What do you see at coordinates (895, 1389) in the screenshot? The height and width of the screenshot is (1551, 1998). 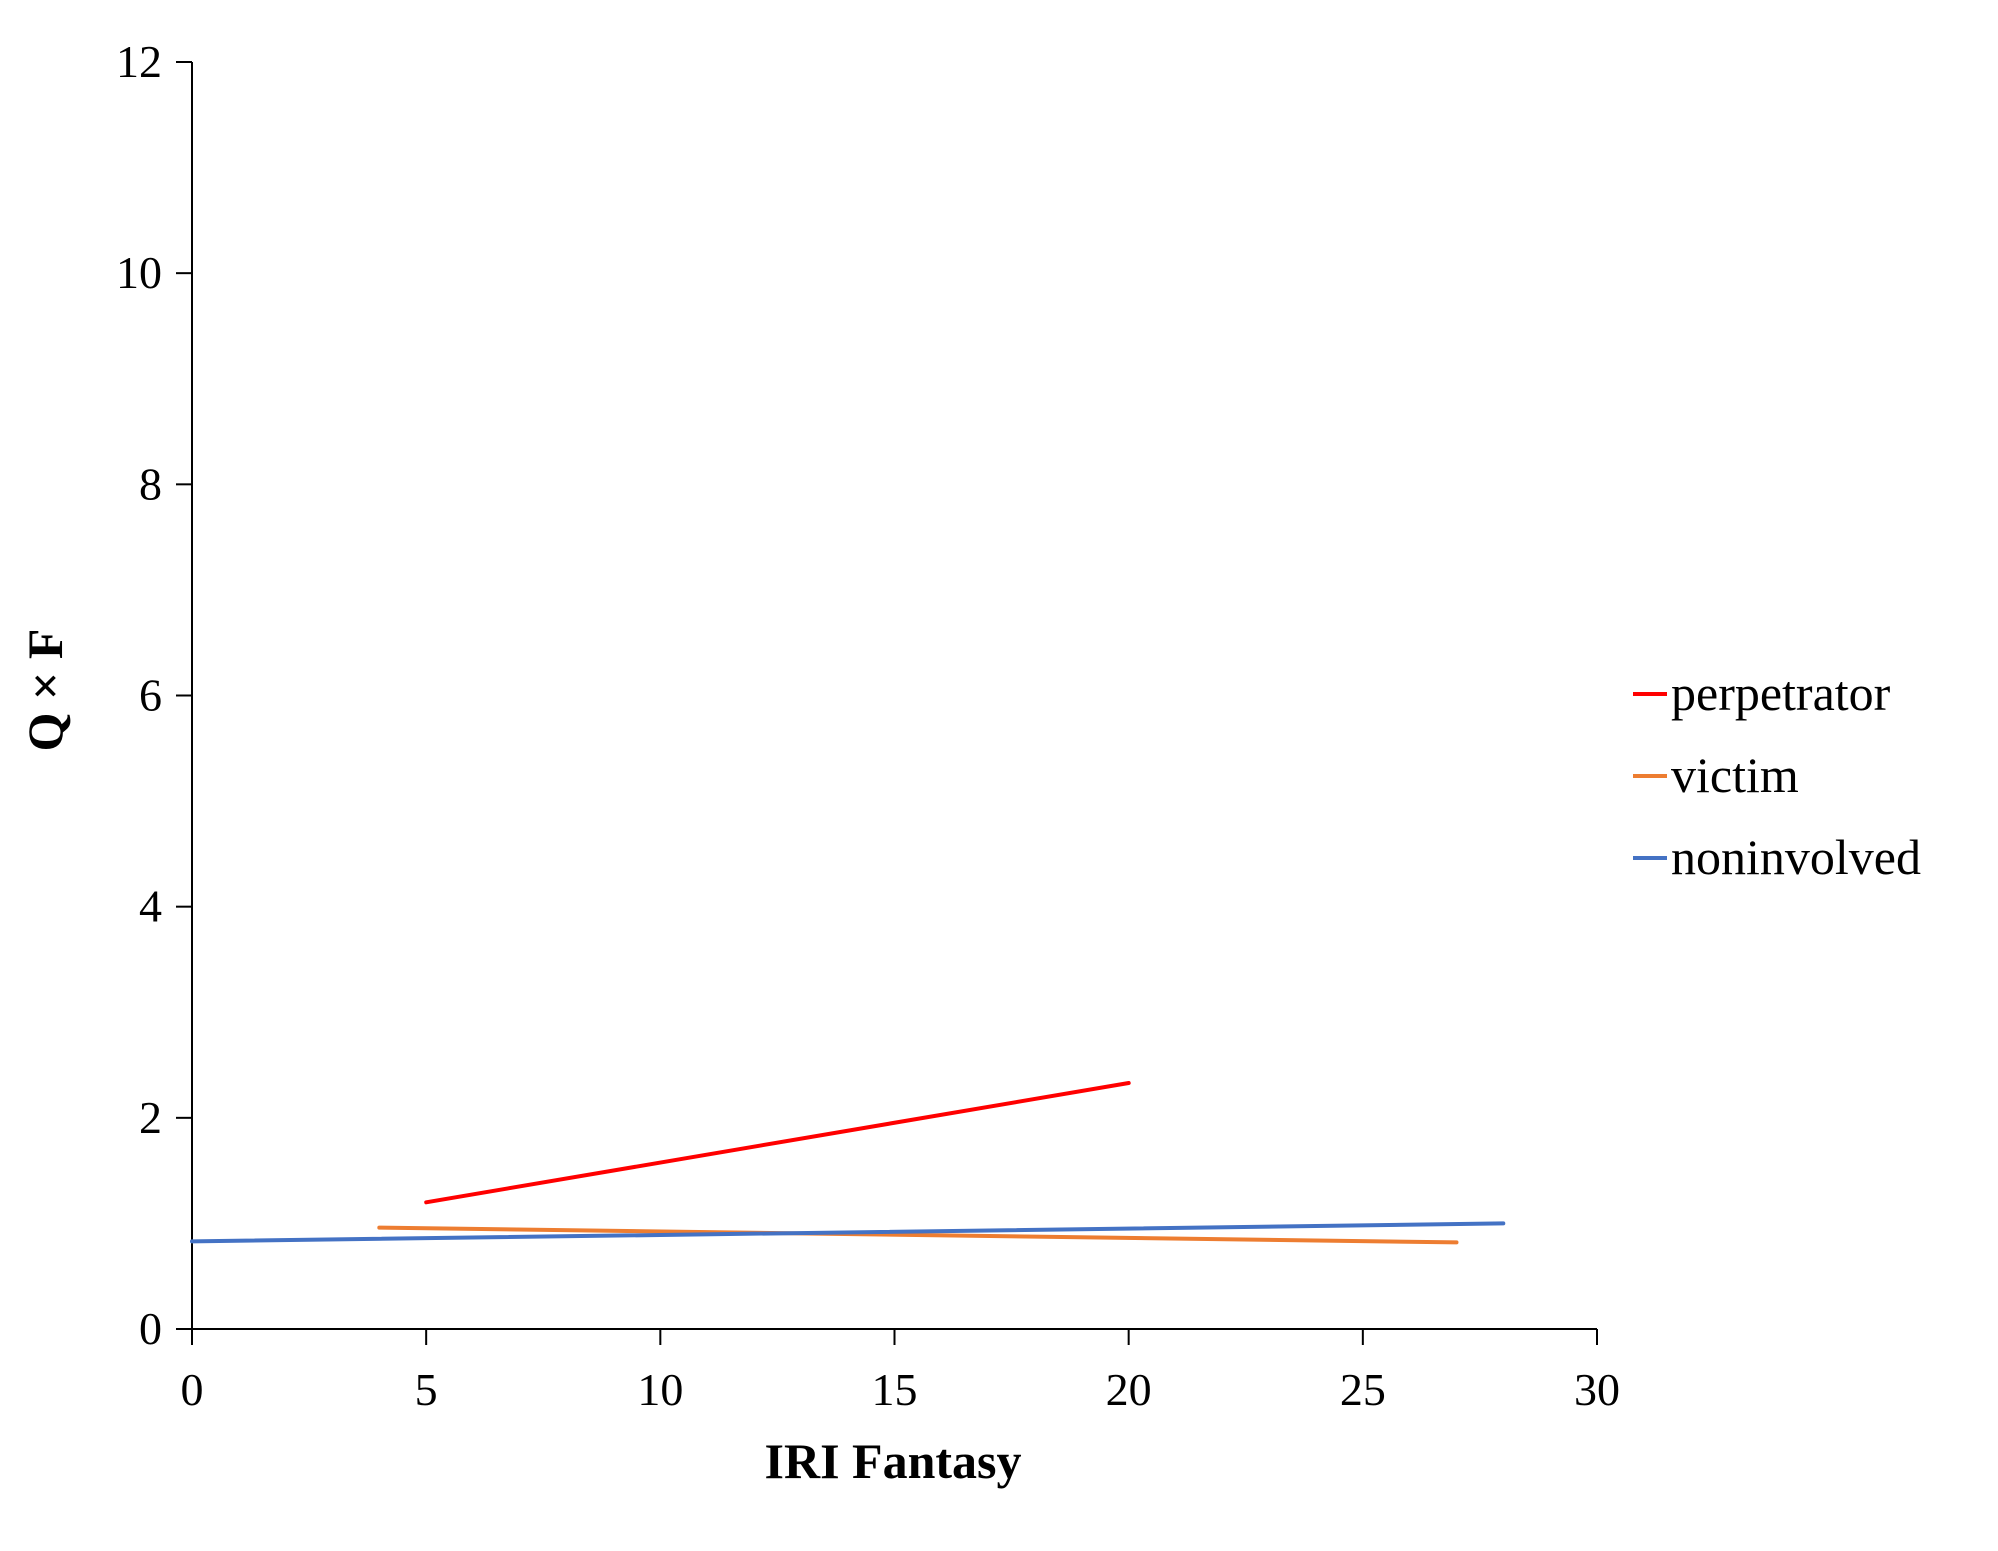 I see `x-tick-label: 15` at bounding box center [895, 1389].